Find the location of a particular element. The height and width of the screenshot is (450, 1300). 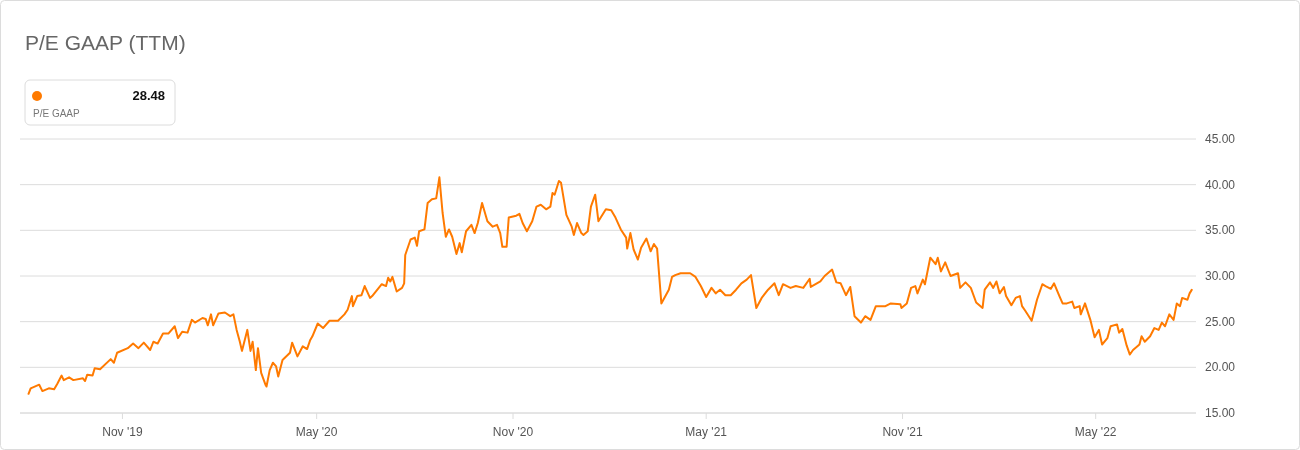

x-tick-label: May '21 is located at coordinates (706, 432).